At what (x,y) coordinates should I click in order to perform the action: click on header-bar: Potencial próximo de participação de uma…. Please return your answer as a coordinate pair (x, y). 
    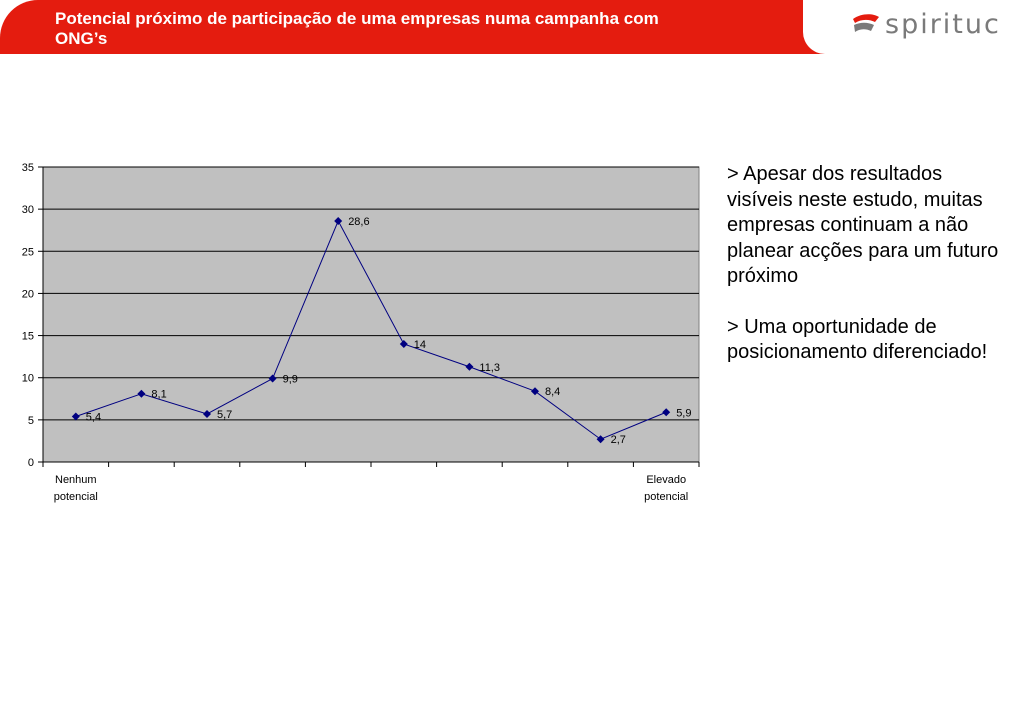
    Looking at the image, I should click on (511, 27).